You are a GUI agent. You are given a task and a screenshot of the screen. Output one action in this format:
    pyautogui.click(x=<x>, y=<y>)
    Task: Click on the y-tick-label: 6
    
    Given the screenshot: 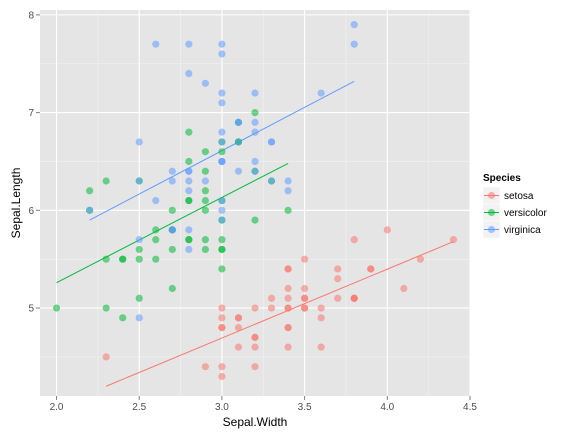 What is the action you would take?
    pyautogui.click(x=31, y=211)
    